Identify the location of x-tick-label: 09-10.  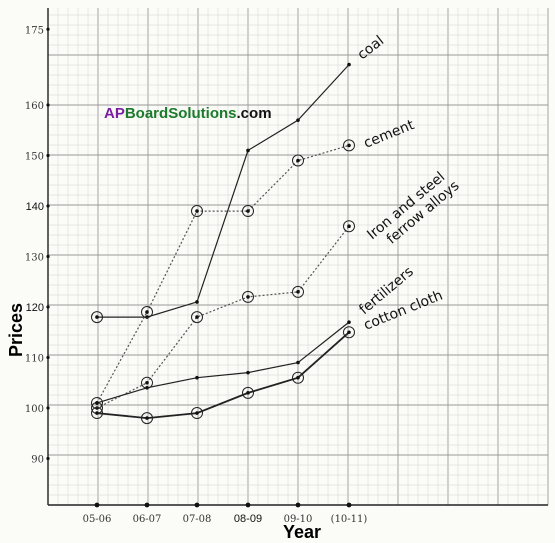
(298, 519).